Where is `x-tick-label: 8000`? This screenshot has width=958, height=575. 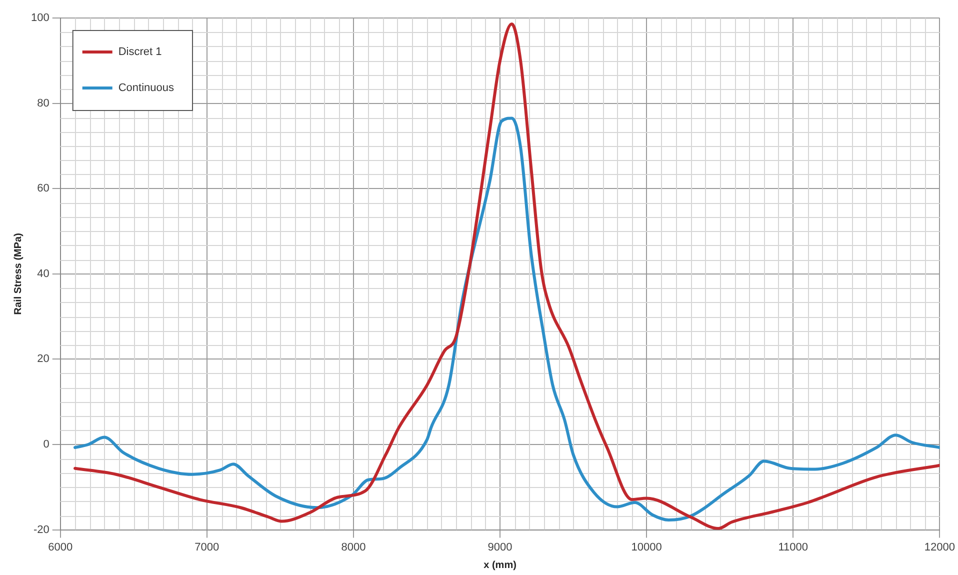 x-tick-label: 8000 is located at coordinates (353, 547).